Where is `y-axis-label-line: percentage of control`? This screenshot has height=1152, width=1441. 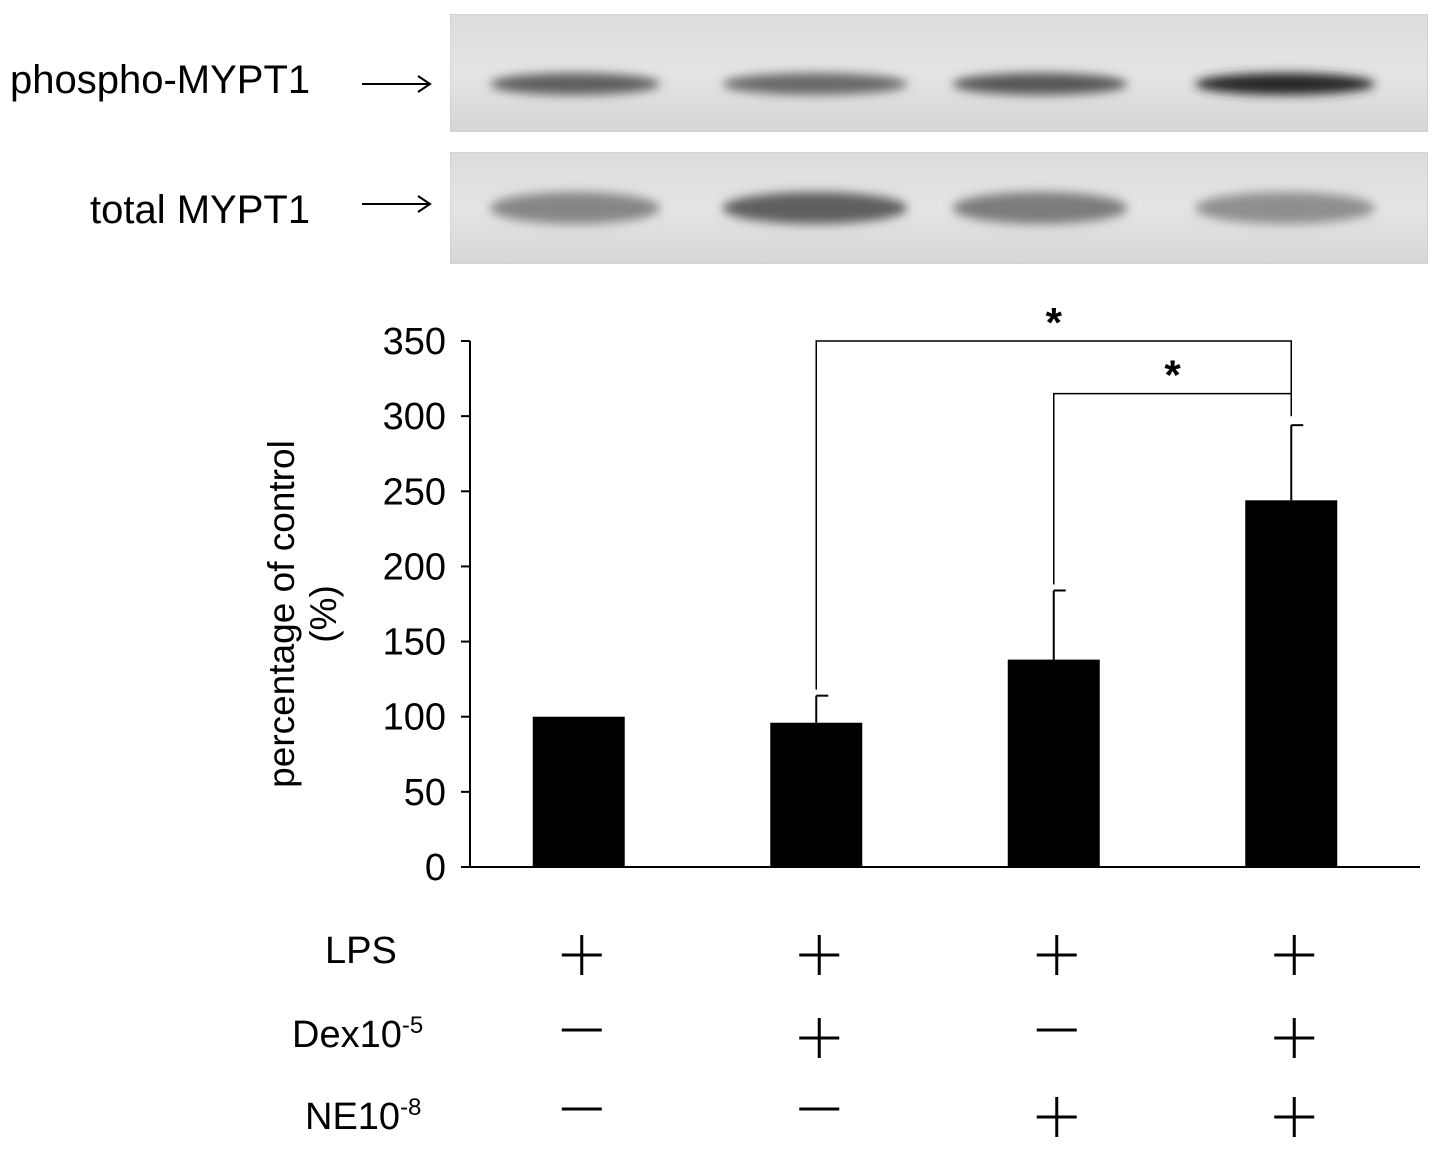 y-axis-label-line: percentage of control is located at coordinates (281, 614).